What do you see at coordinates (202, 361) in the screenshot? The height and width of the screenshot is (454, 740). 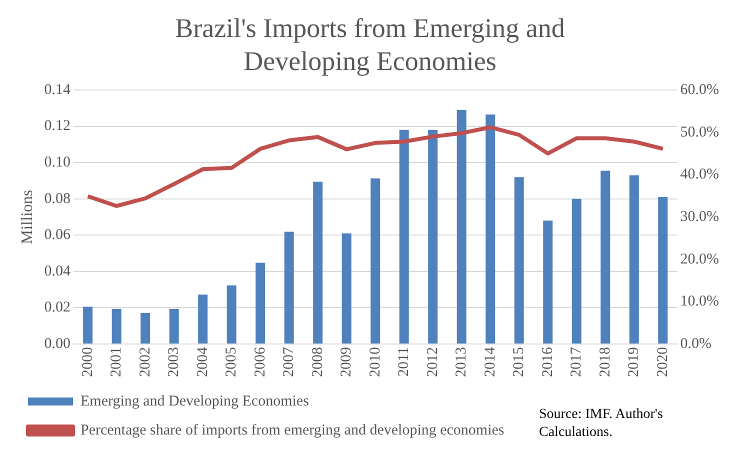 I see `x-tick-label: 2004` at bounding box center [202, 361].